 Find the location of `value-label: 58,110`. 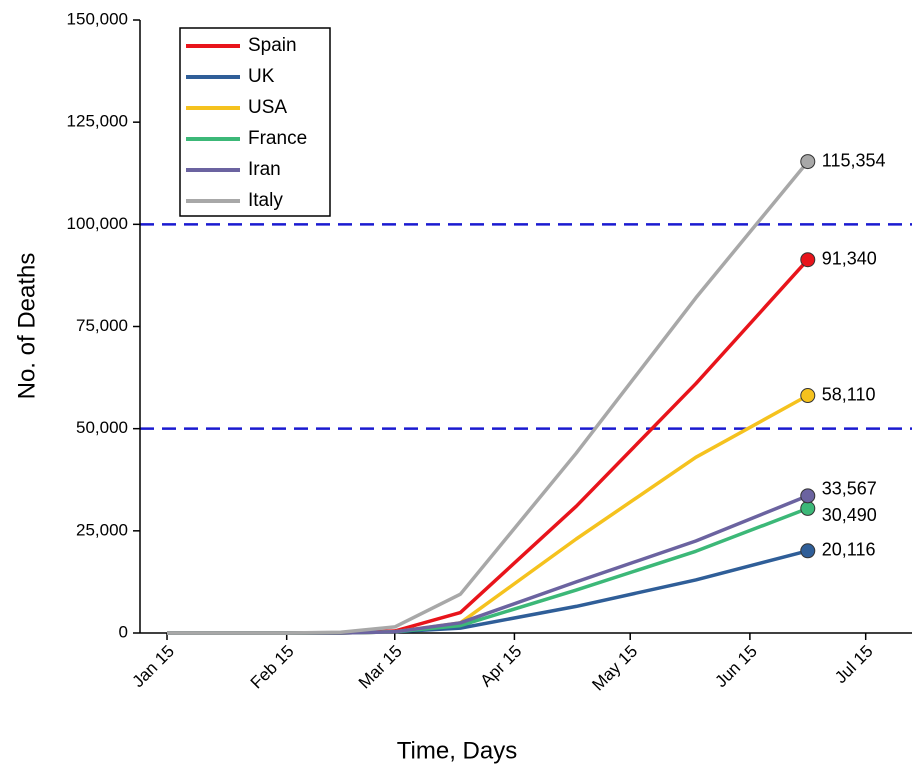

value-label: 58,110 is located at coordinates (849, 394).